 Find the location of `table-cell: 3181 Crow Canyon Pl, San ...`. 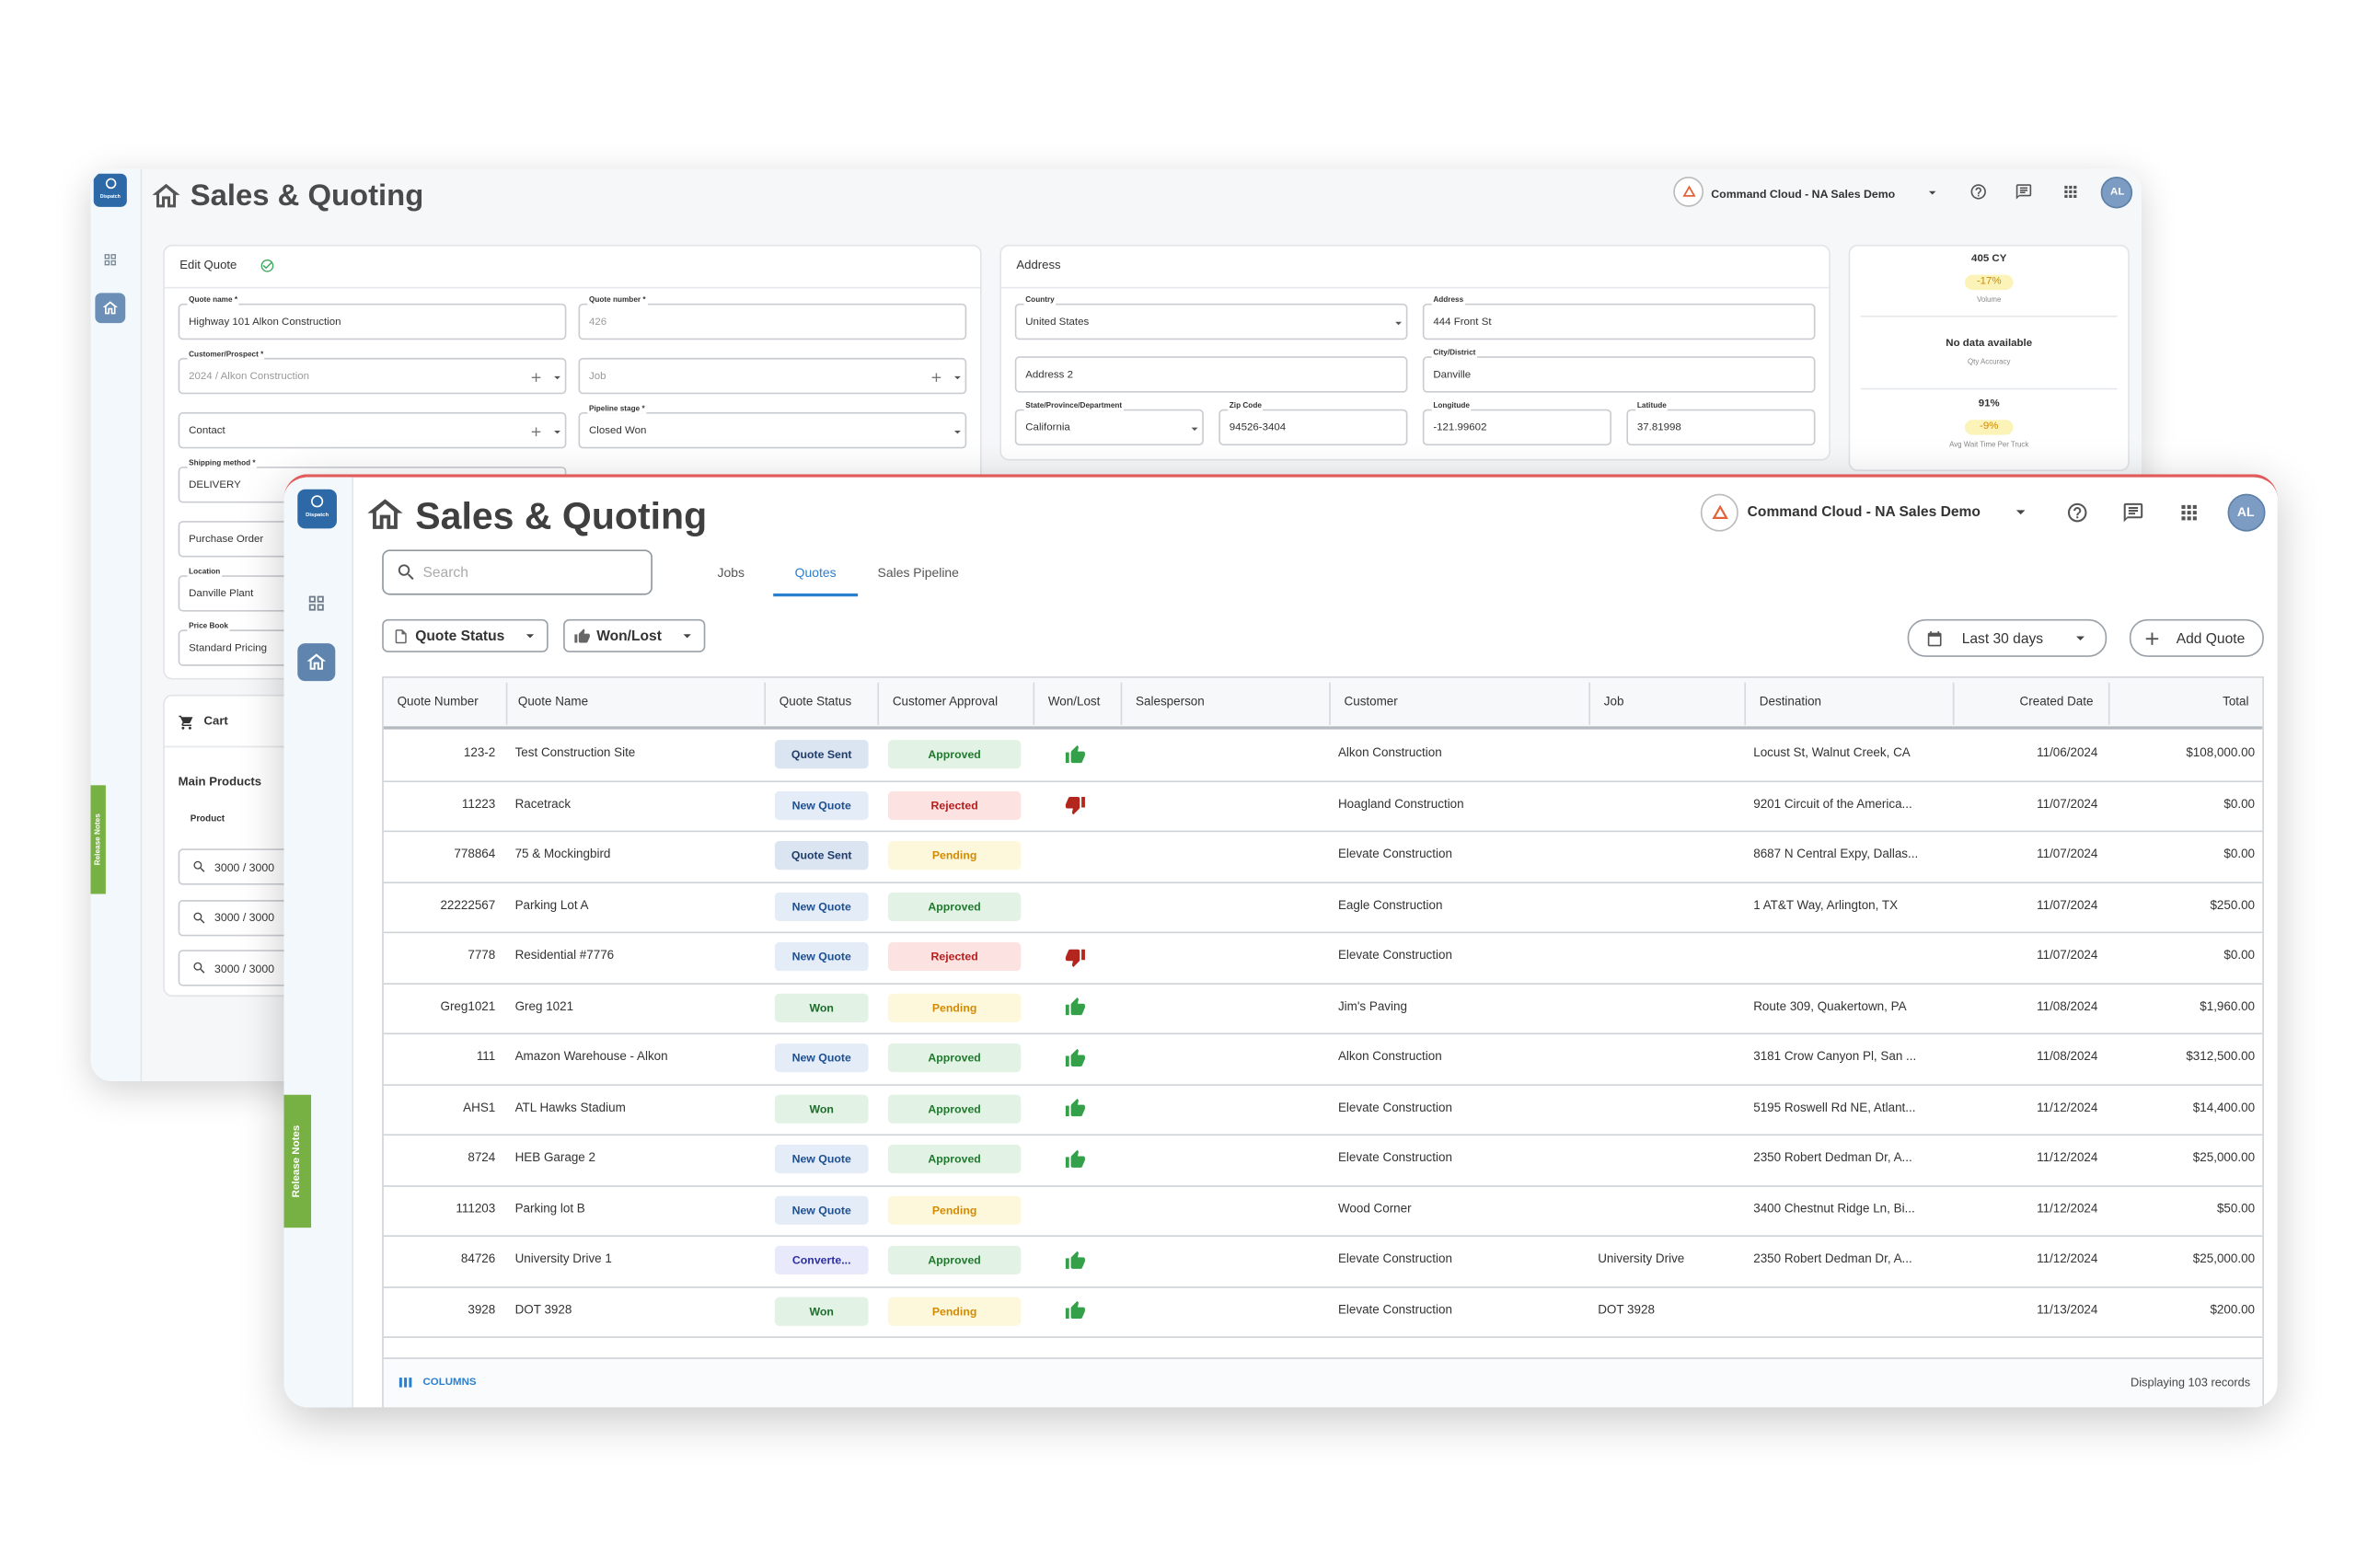

table-cell: 3181 Crow Canyon Pl, San ... is located at coordinates (1835, 1057).